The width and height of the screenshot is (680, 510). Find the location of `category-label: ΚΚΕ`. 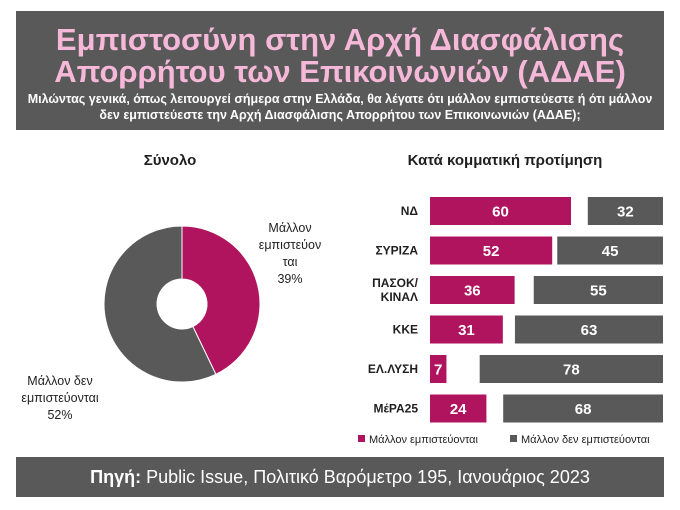

category-label: ΚΚΕ is located at coordinates (405, 330).